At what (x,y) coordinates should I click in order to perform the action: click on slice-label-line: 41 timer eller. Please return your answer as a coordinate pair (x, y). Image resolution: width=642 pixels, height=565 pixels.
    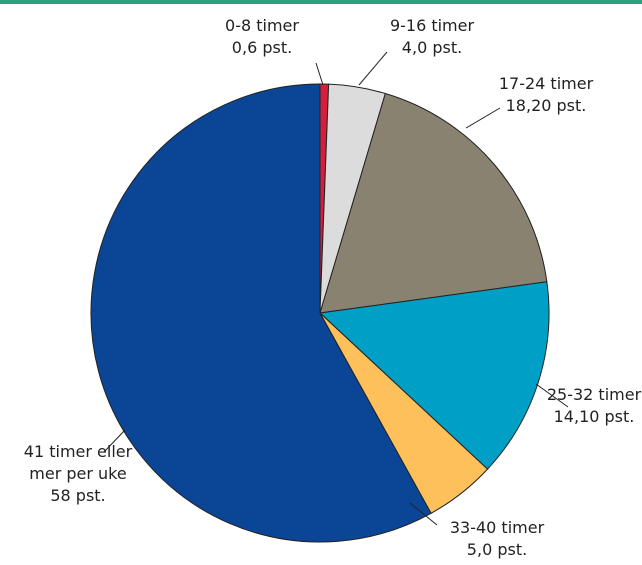
    Looking at the image, I should click on (78, 451).